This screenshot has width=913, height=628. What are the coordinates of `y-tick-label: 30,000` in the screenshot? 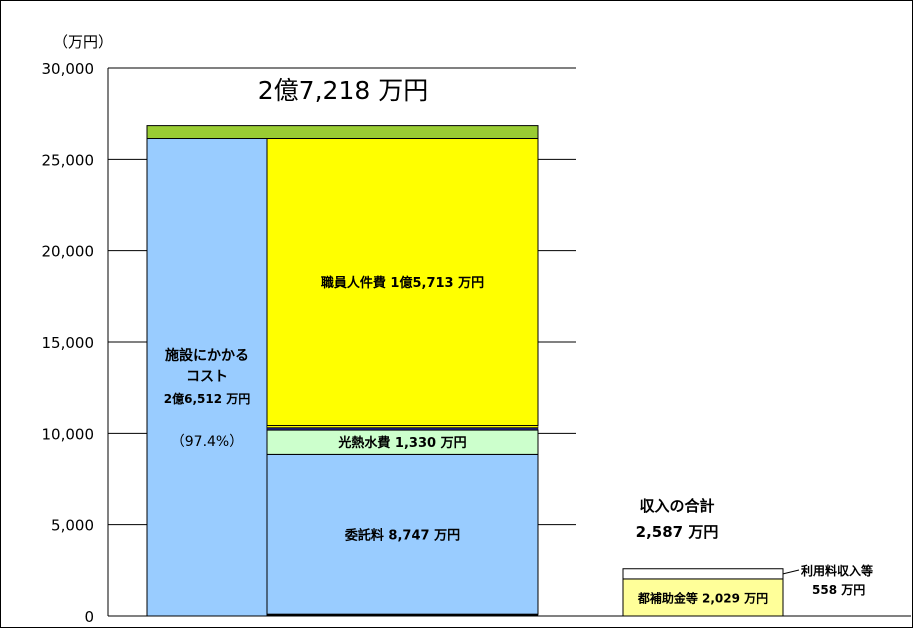 It's located at (68, 69).